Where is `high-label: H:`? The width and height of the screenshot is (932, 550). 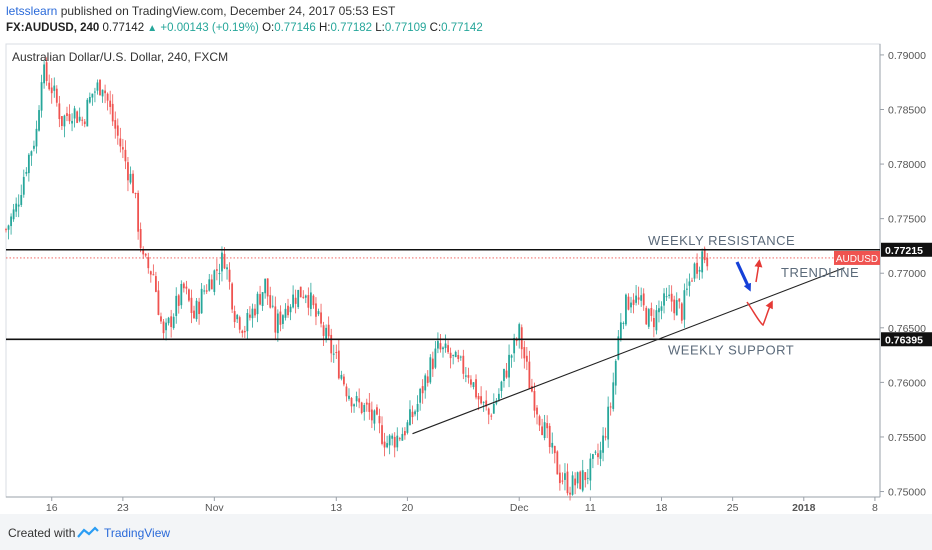
high-label: H: is located at coordinates (325, 28).